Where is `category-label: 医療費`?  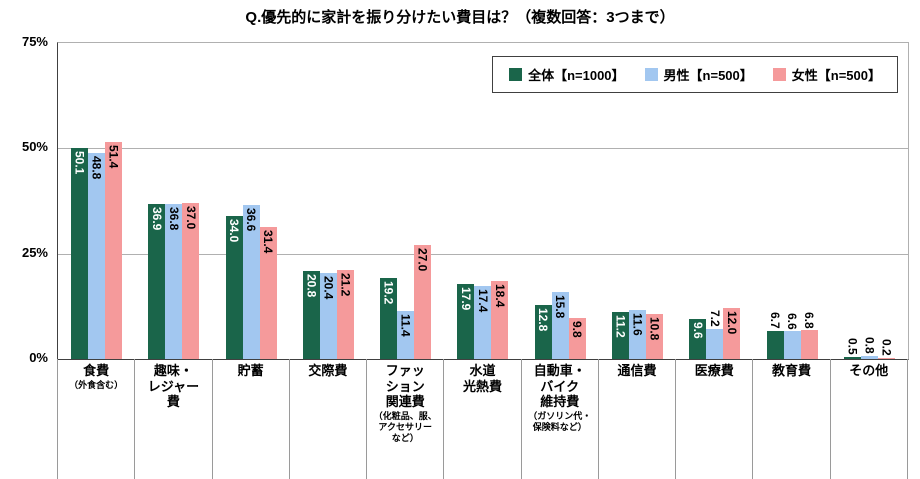 category-label: 医療費 is located at coordinates (714, 370).